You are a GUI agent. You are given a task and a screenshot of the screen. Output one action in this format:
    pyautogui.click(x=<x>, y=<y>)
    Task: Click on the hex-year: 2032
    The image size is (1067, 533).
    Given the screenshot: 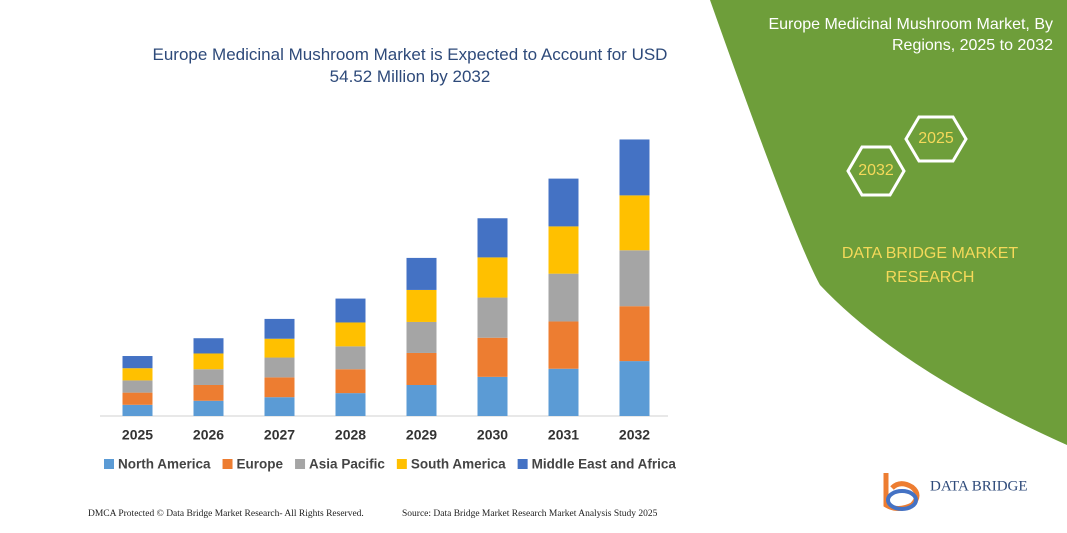 What is the action you would take?
    pyautogui.click(x=876, y=170)
    